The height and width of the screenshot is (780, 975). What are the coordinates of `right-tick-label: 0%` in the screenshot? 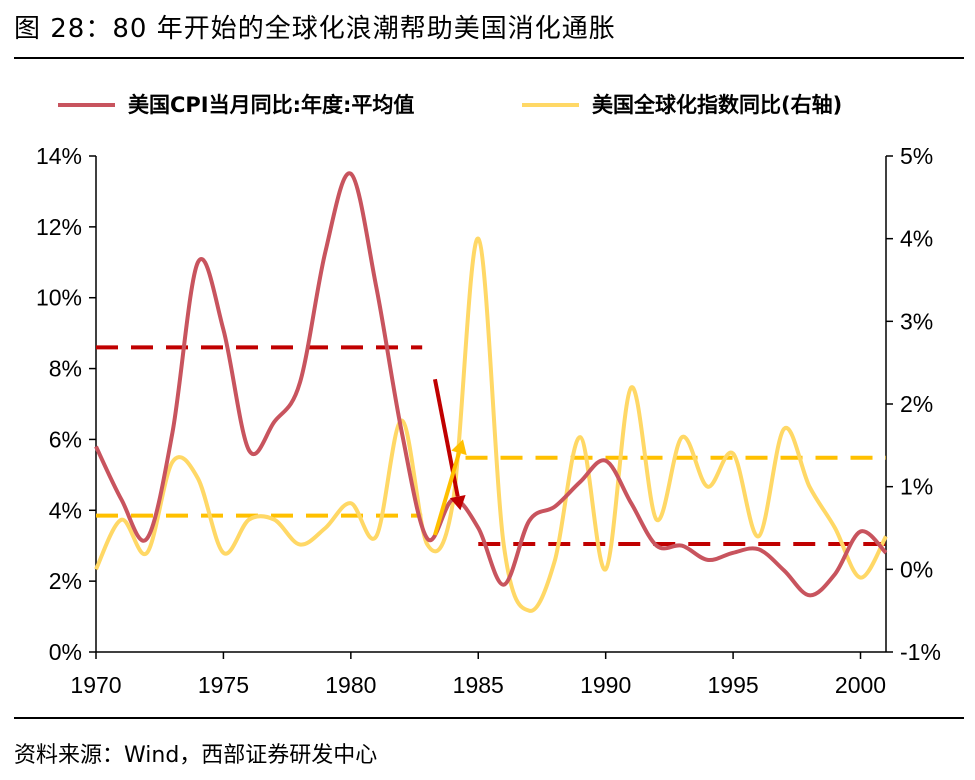 It's located at (916, 569).